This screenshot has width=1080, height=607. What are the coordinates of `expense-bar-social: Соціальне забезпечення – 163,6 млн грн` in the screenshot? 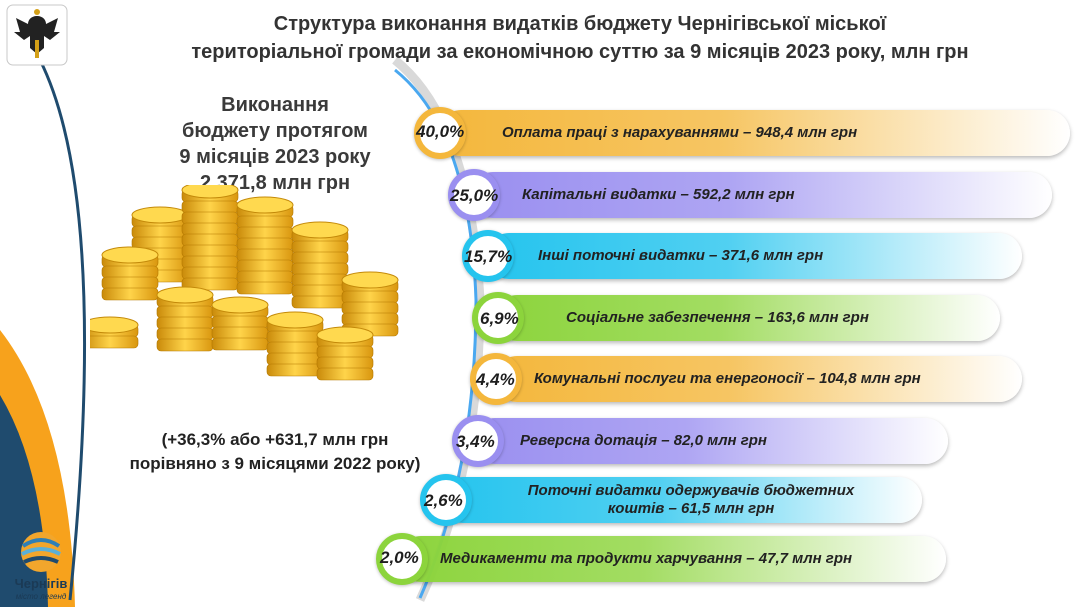 It's located at (747, 318).